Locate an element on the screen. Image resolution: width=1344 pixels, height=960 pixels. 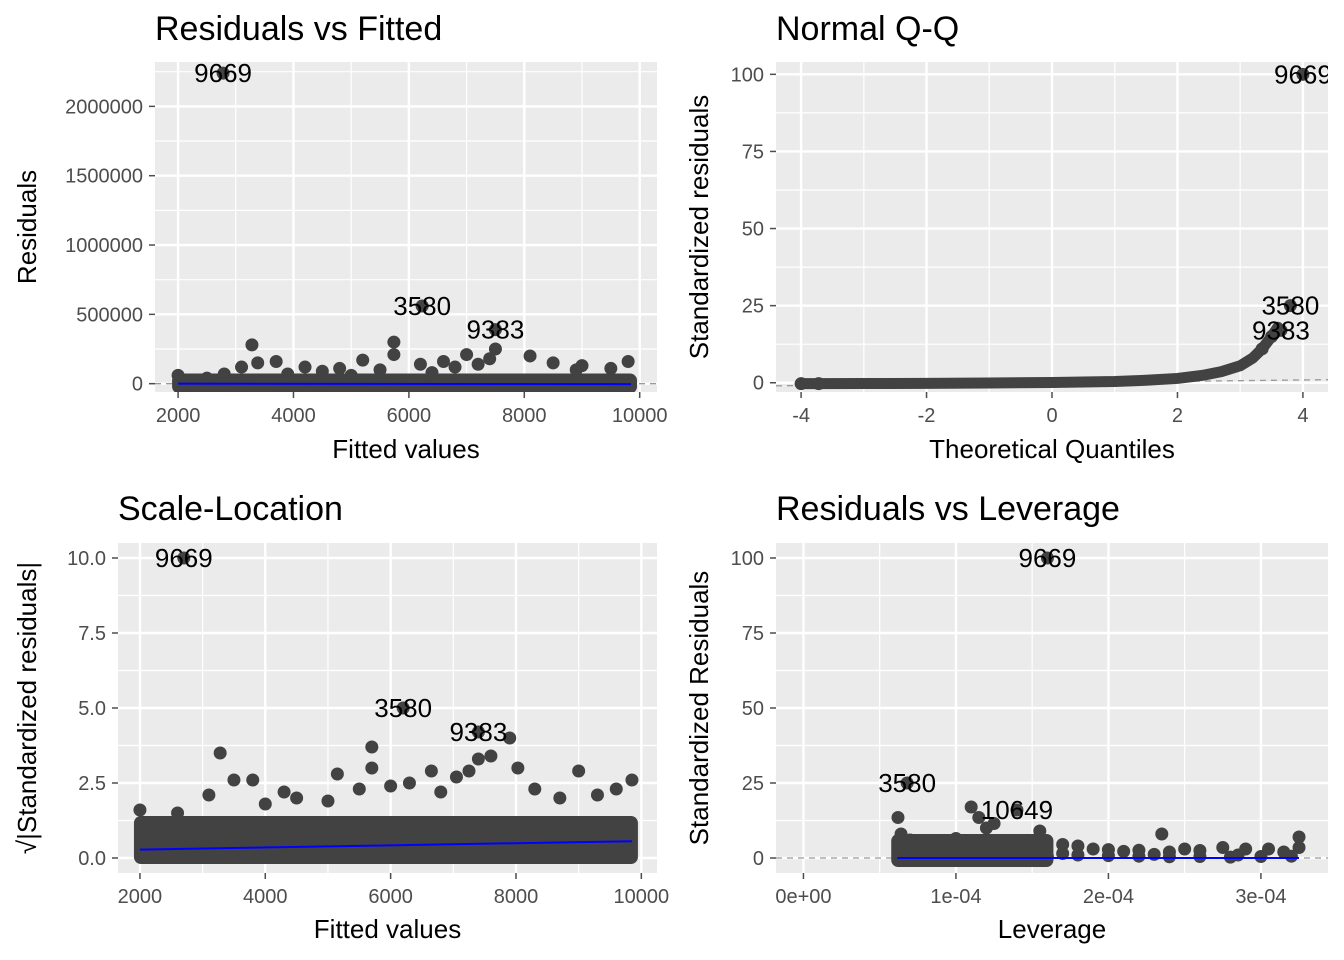
x-tick-label: 2 is located at coordinates (1177, 416).